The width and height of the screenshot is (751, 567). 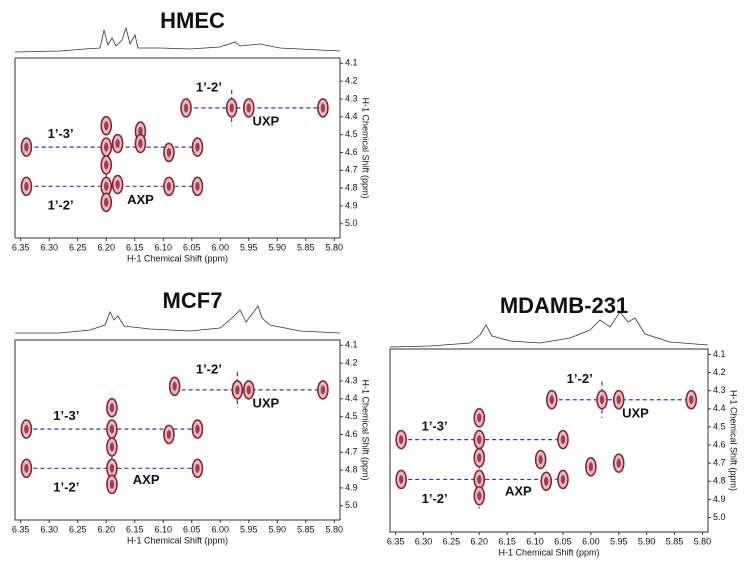 What do you see at coordinates (249, 529) in the screenshot?
I see `x-tick-label: 5.95` at bounding box center [249, 529].